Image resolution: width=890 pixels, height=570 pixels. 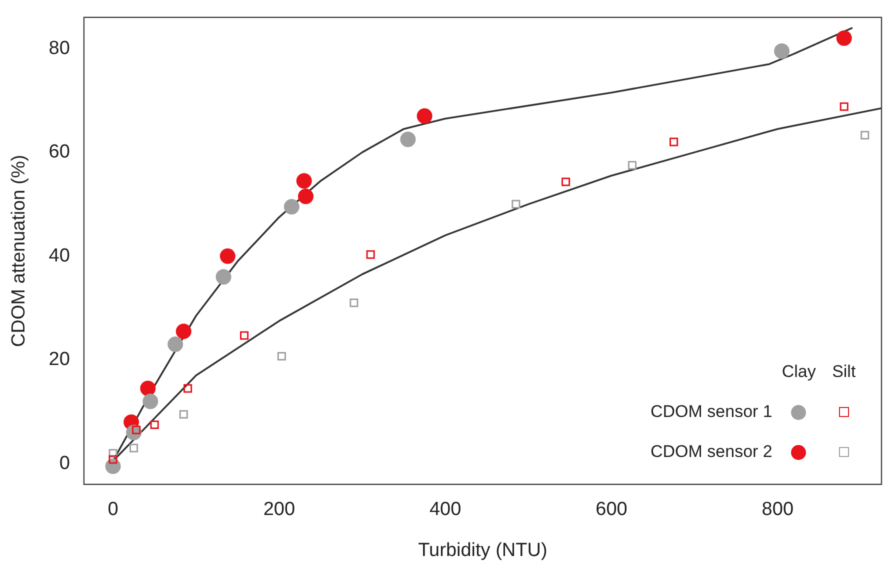 What do you see at coordinates (59, 255) in the screenshot?
I see `y-tick-label: 40` at bounding box center [59, 255].